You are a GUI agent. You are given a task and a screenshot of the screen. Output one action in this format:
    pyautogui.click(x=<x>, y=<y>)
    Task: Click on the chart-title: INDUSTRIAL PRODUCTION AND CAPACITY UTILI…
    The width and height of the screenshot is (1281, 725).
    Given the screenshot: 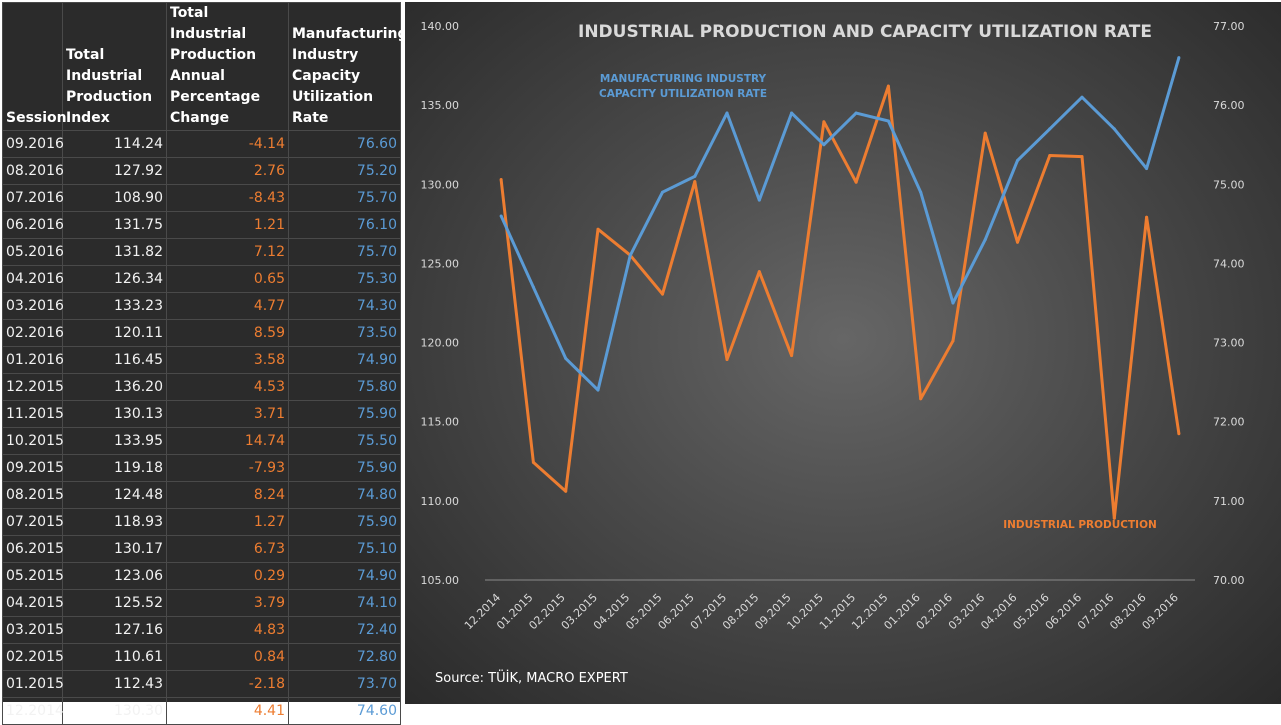 What is the action you would take?
    pyautogui.click(x=865, y=32)
    